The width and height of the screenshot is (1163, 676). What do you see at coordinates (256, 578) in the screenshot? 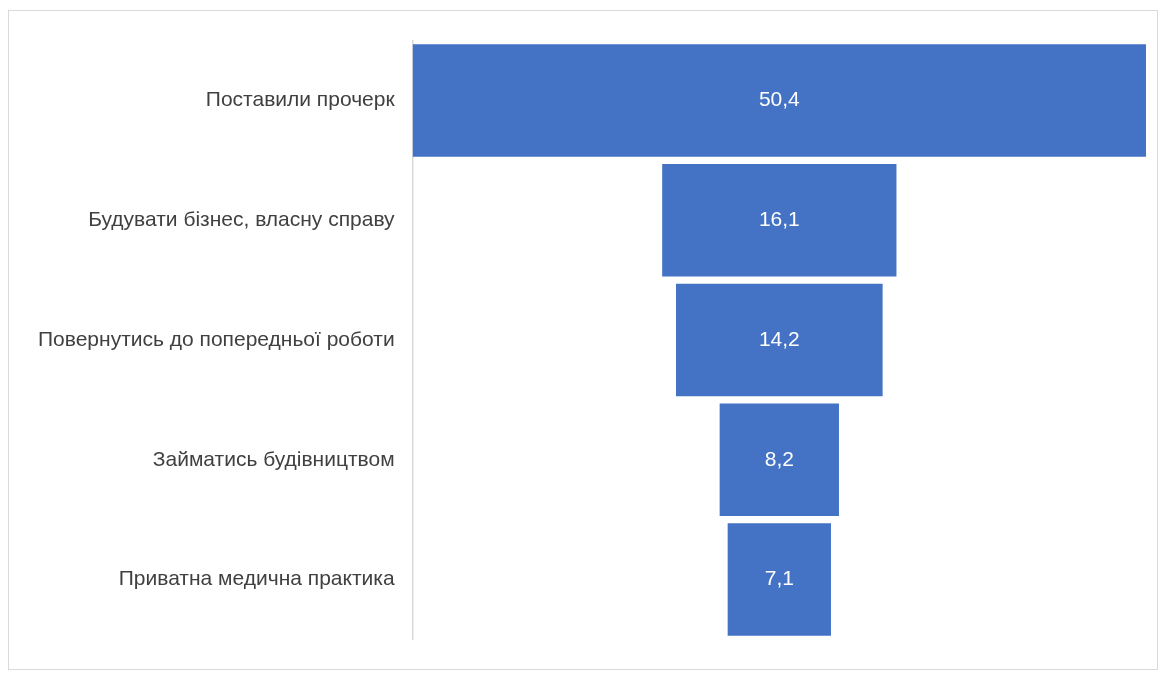
I see `category-label: Приватна медична практика` at bounding box center [256, 578].